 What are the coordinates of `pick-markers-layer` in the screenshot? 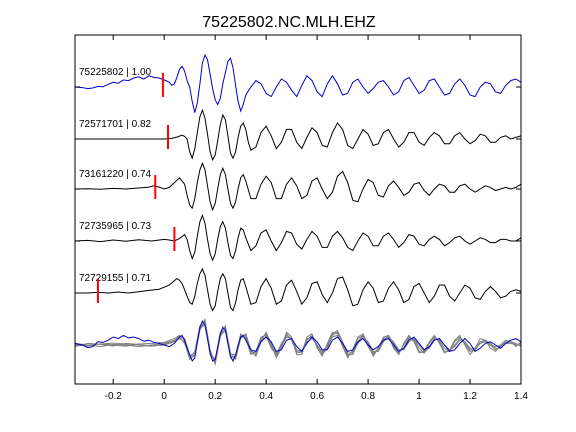 It's located at (136, 188).